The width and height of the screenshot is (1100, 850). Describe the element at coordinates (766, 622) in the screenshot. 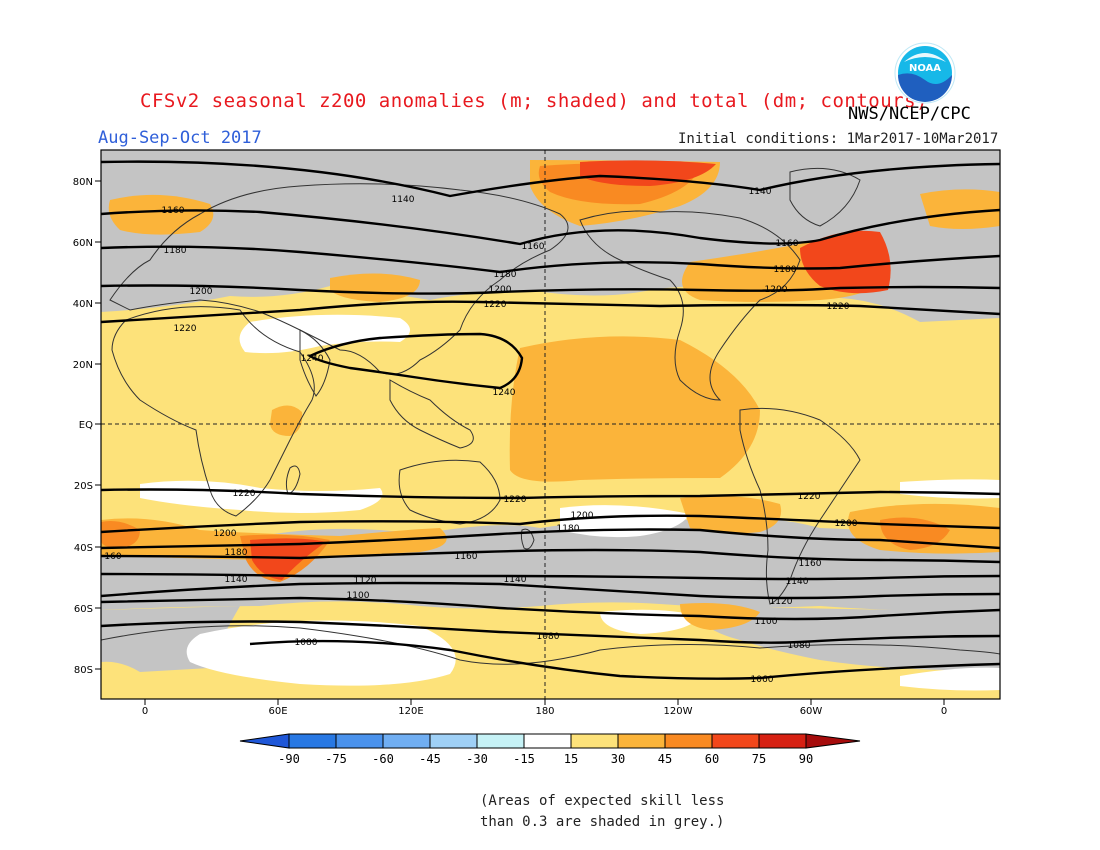

I see `contour-label: 1100` at that location.